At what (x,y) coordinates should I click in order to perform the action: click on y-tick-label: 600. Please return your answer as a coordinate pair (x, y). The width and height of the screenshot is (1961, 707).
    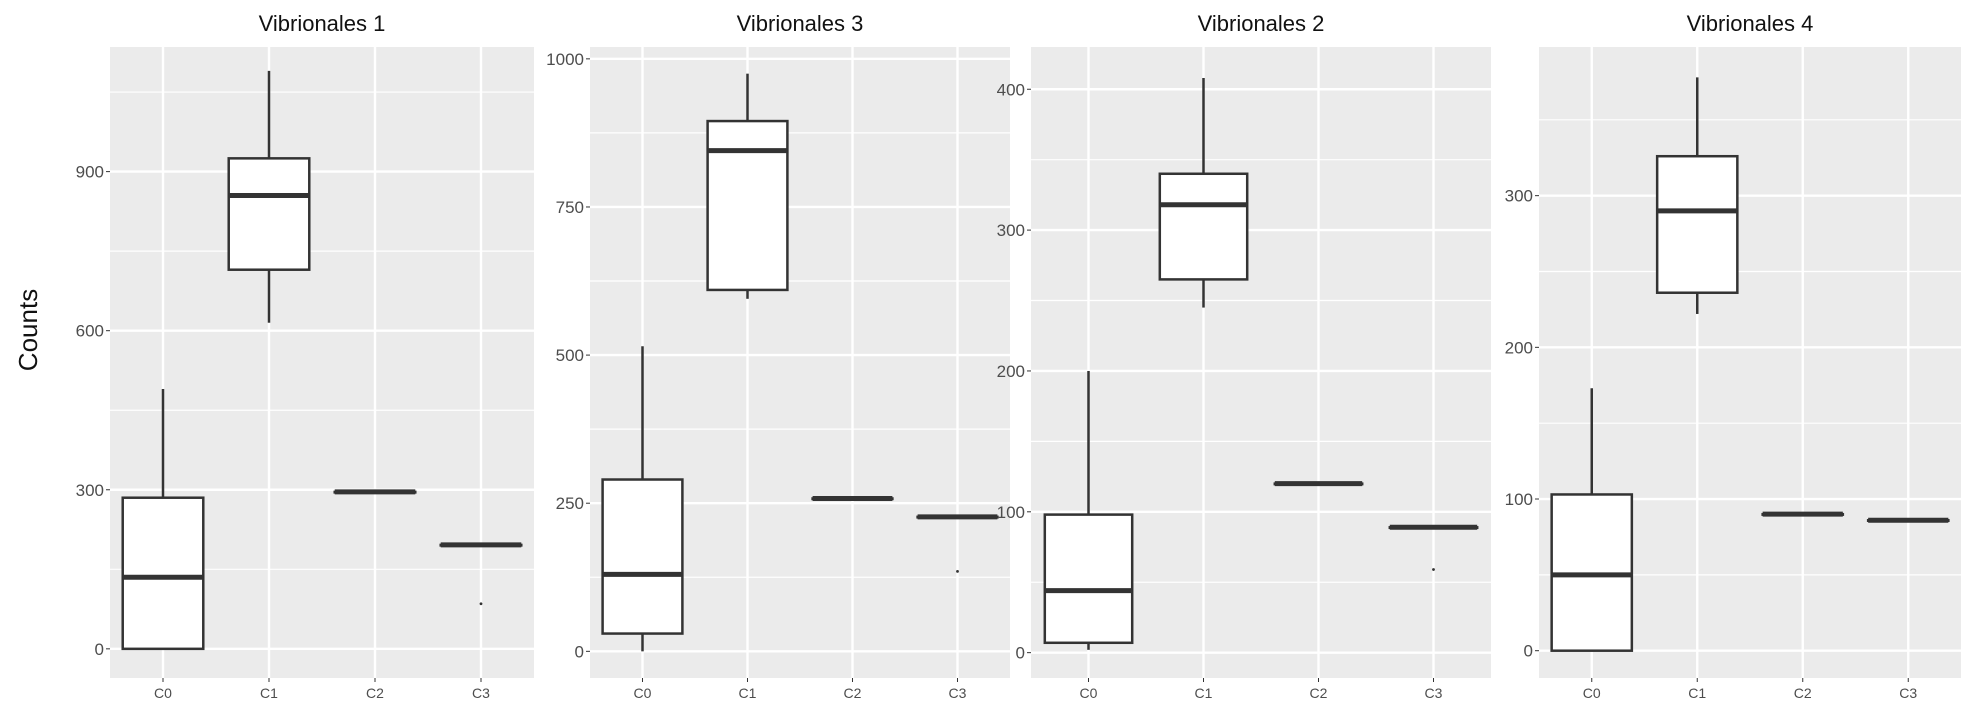
    Looking at the image, I should click on (90, 331).